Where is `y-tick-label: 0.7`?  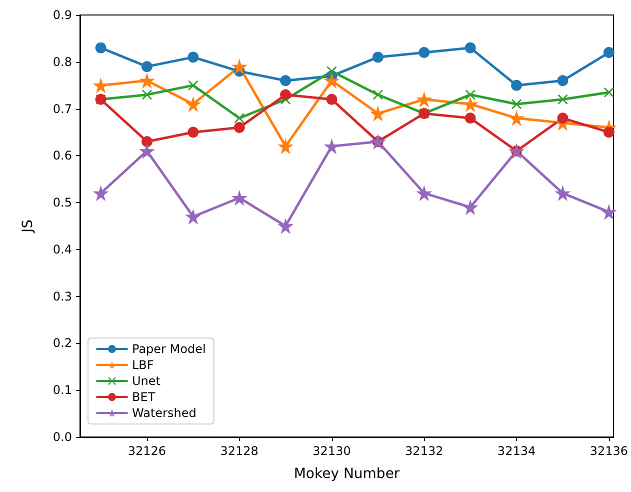
y-tick-label: 0.7 is located at coordinates (62, 109).